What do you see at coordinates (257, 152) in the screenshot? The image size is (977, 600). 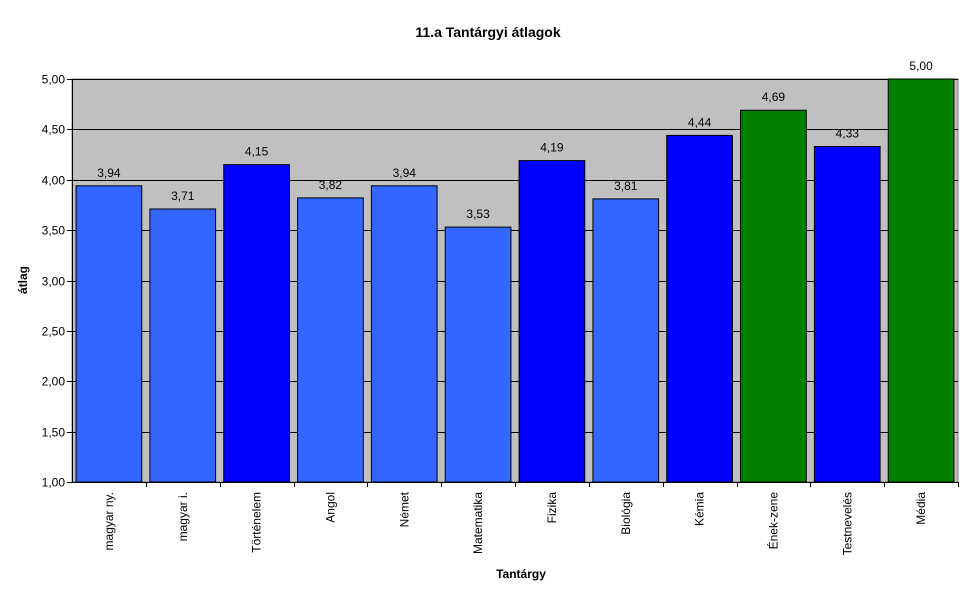 I see `data-label: 4,15` at bounding box center [257, 152].